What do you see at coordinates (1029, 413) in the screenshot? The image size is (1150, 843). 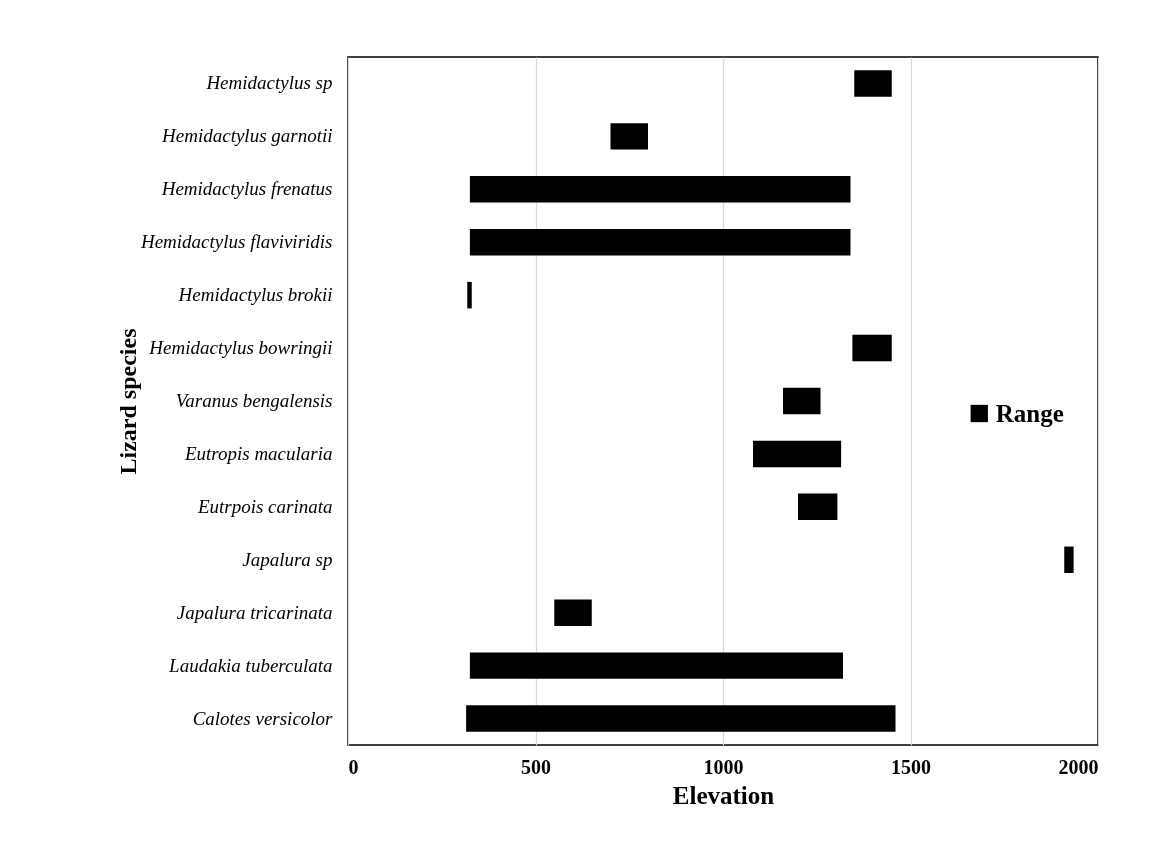 I see `legend-label: Range` at bounding box center [1029, 413].